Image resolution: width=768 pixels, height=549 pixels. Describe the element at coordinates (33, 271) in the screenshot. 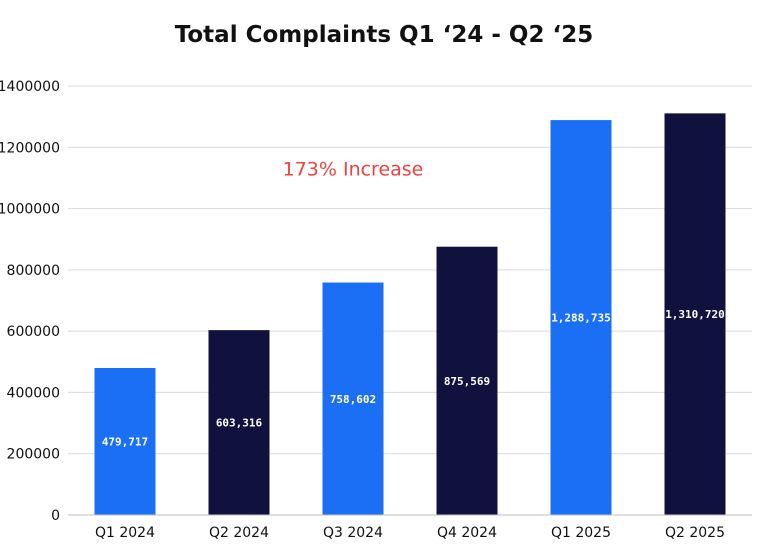

I see `y-tick-label: 800000` at that location.